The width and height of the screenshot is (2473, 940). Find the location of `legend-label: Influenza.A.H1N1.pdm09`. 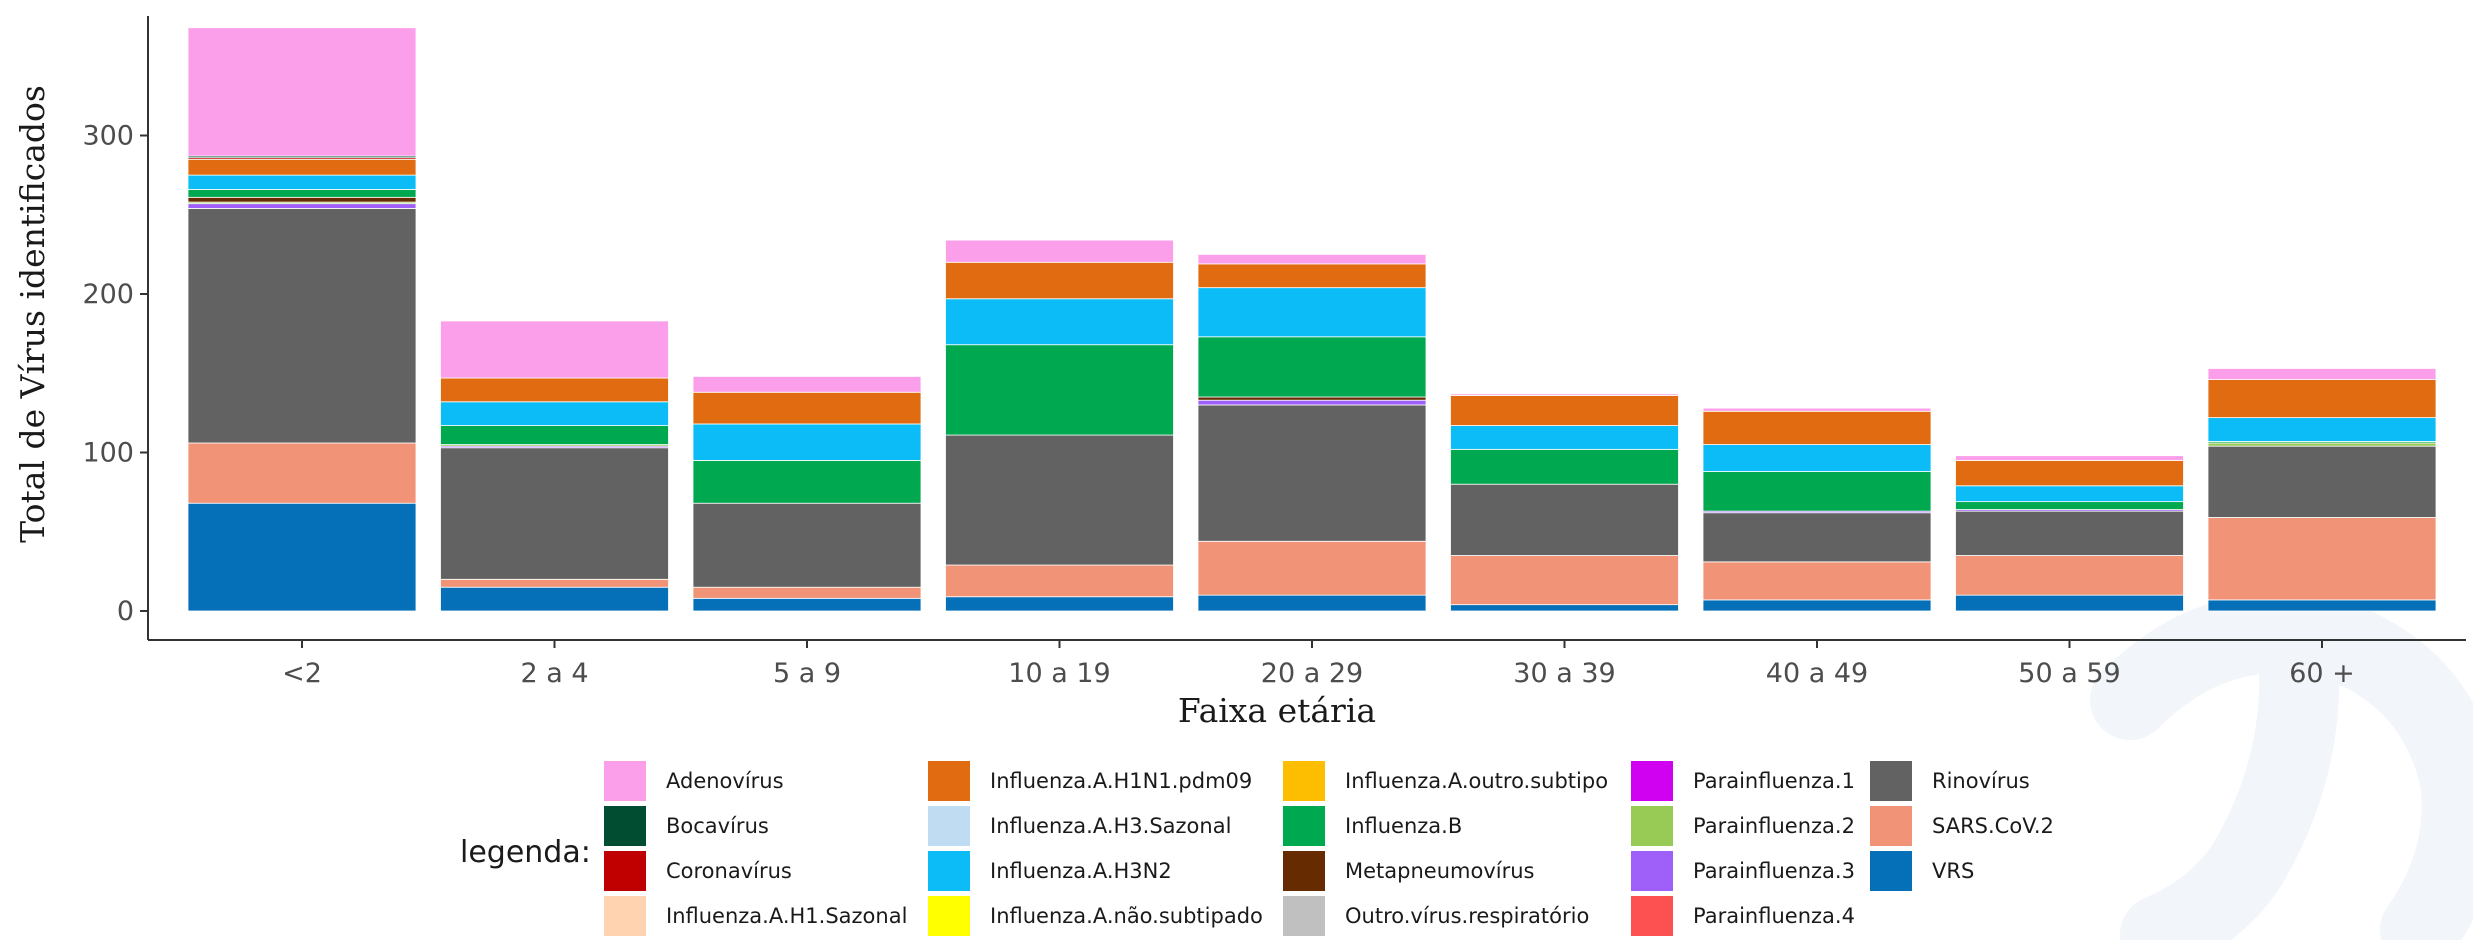

legend-label: Influenza.A.H1N1.pdm09 is located at coordinates (1121, 781).